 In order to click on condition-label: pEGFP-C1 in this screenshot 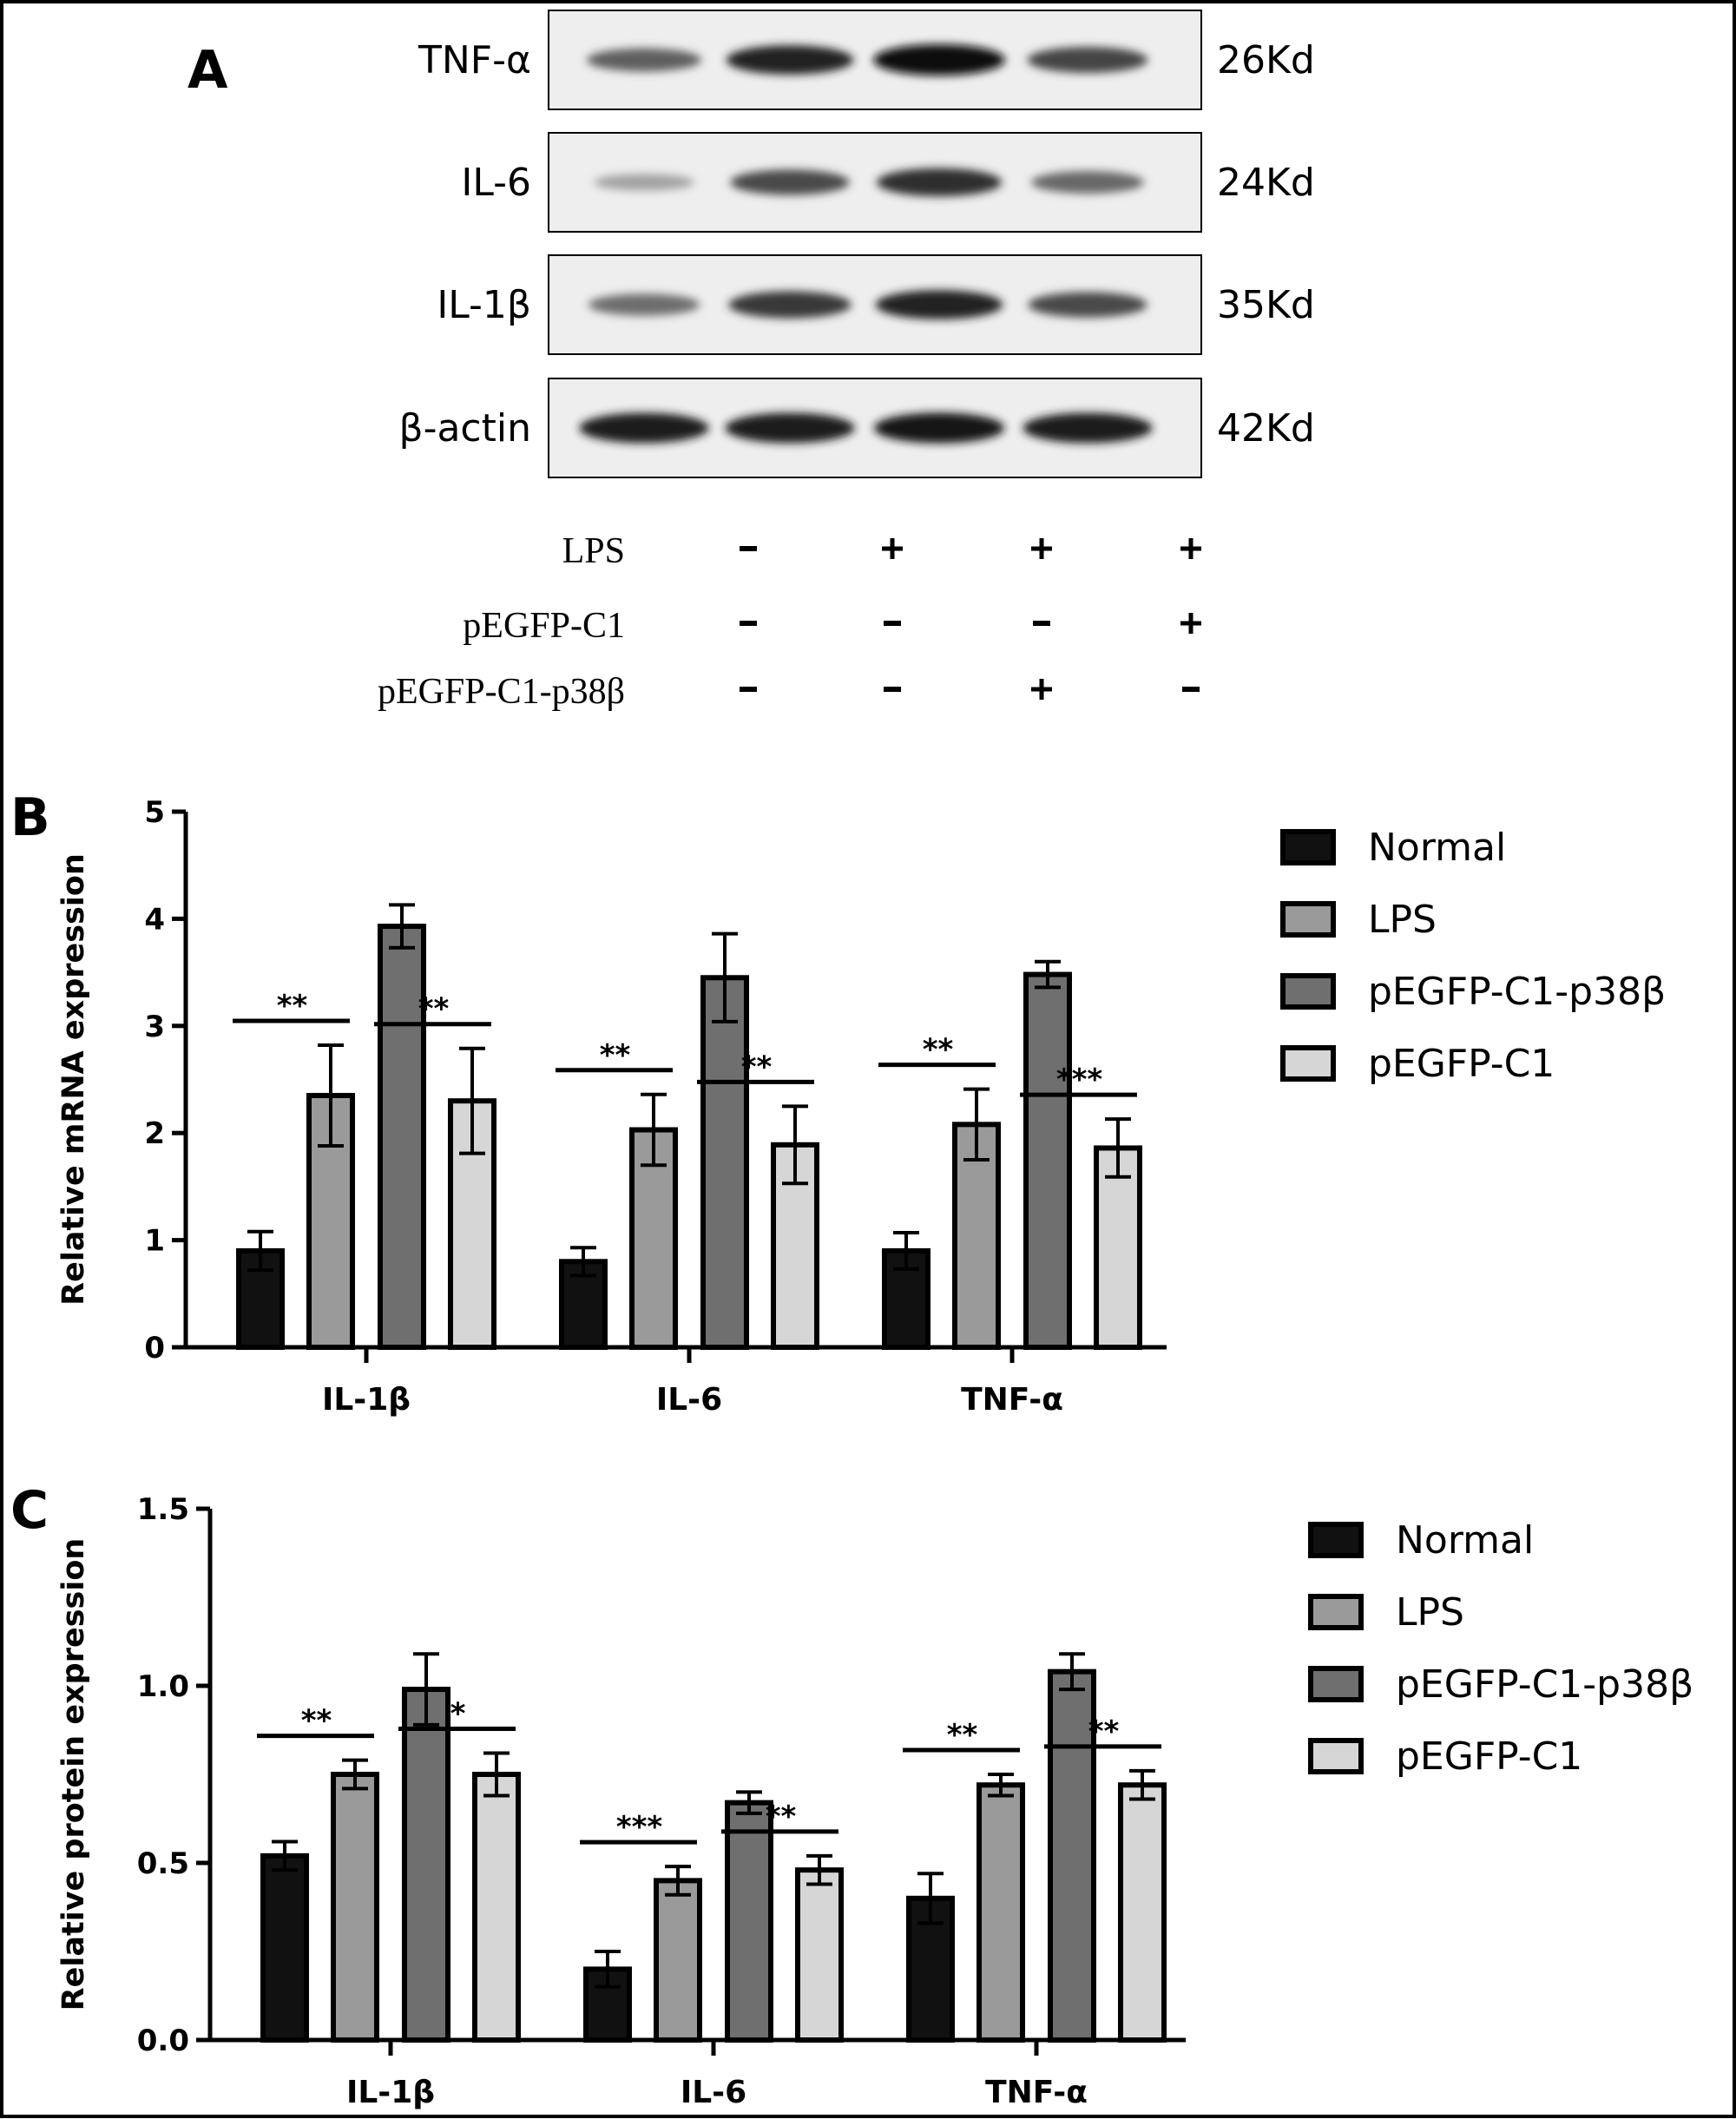, I will do `click(544, 626)`.